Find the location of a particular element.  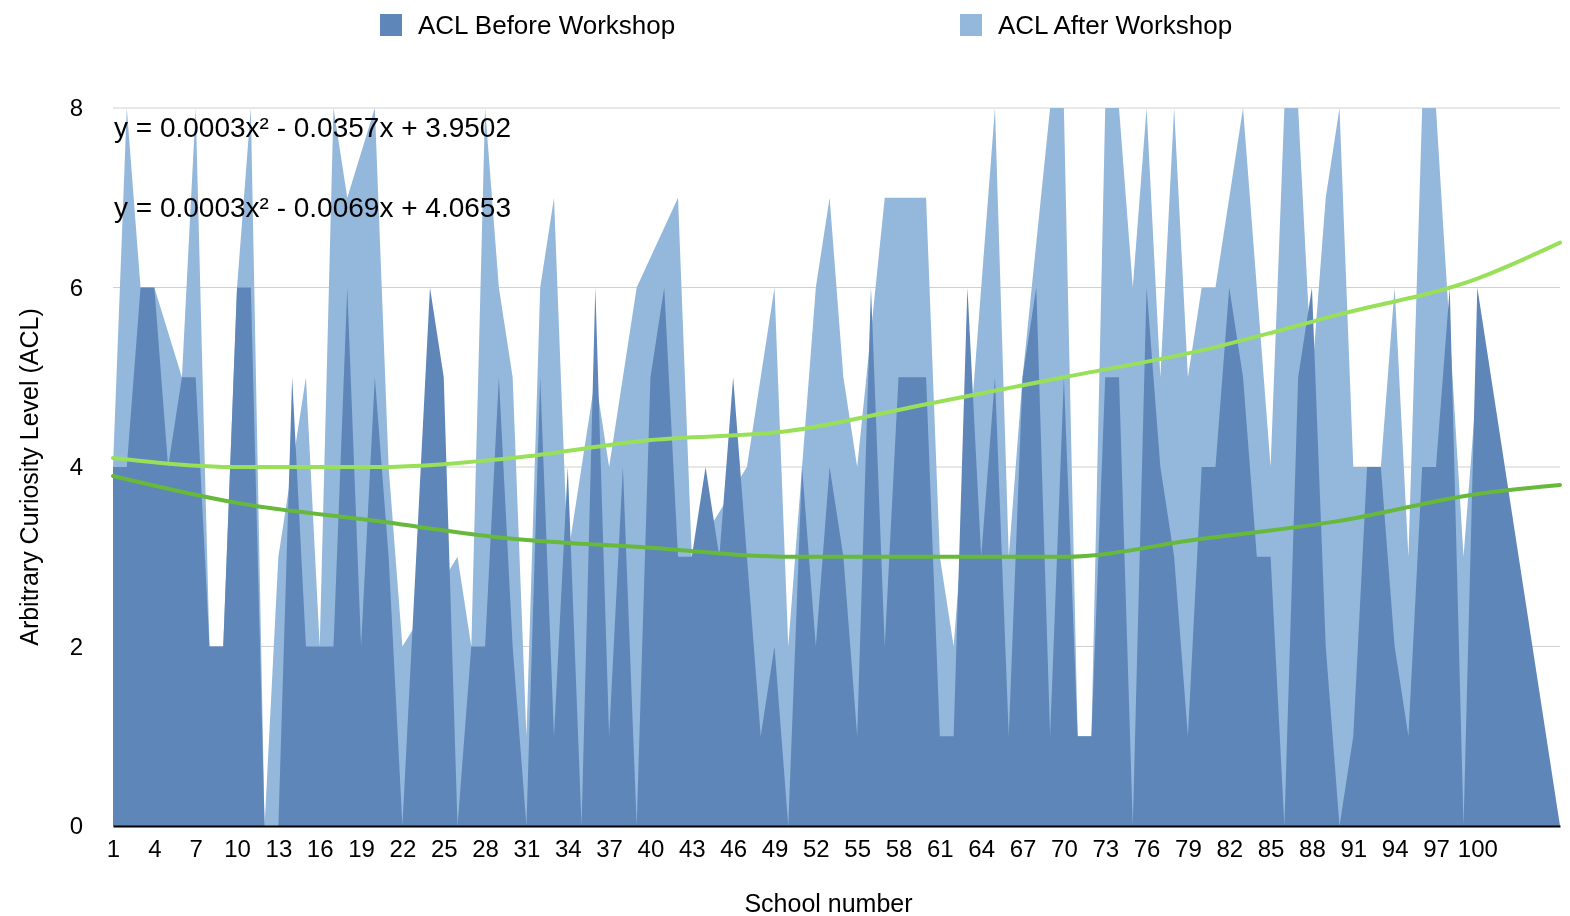

x-tick-label: 25 is located at coordinates (444, 849).